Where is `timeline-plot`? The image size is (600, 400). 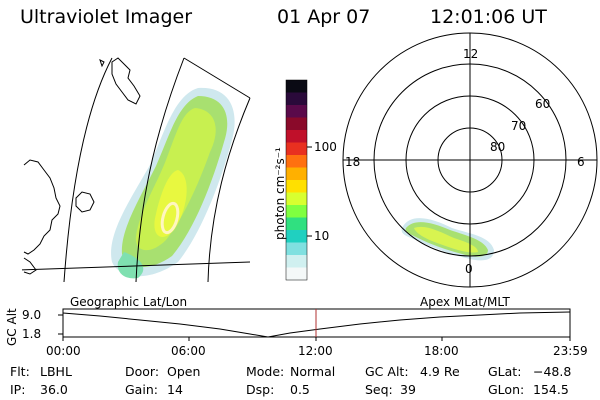
timeline-plot is located at coordinates (314, 324).